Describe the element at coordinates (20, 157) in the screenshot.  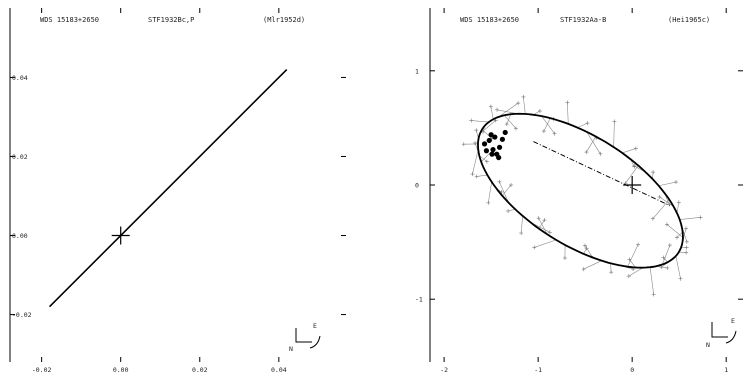
I see `y-tick-label: 0.02` at that location.